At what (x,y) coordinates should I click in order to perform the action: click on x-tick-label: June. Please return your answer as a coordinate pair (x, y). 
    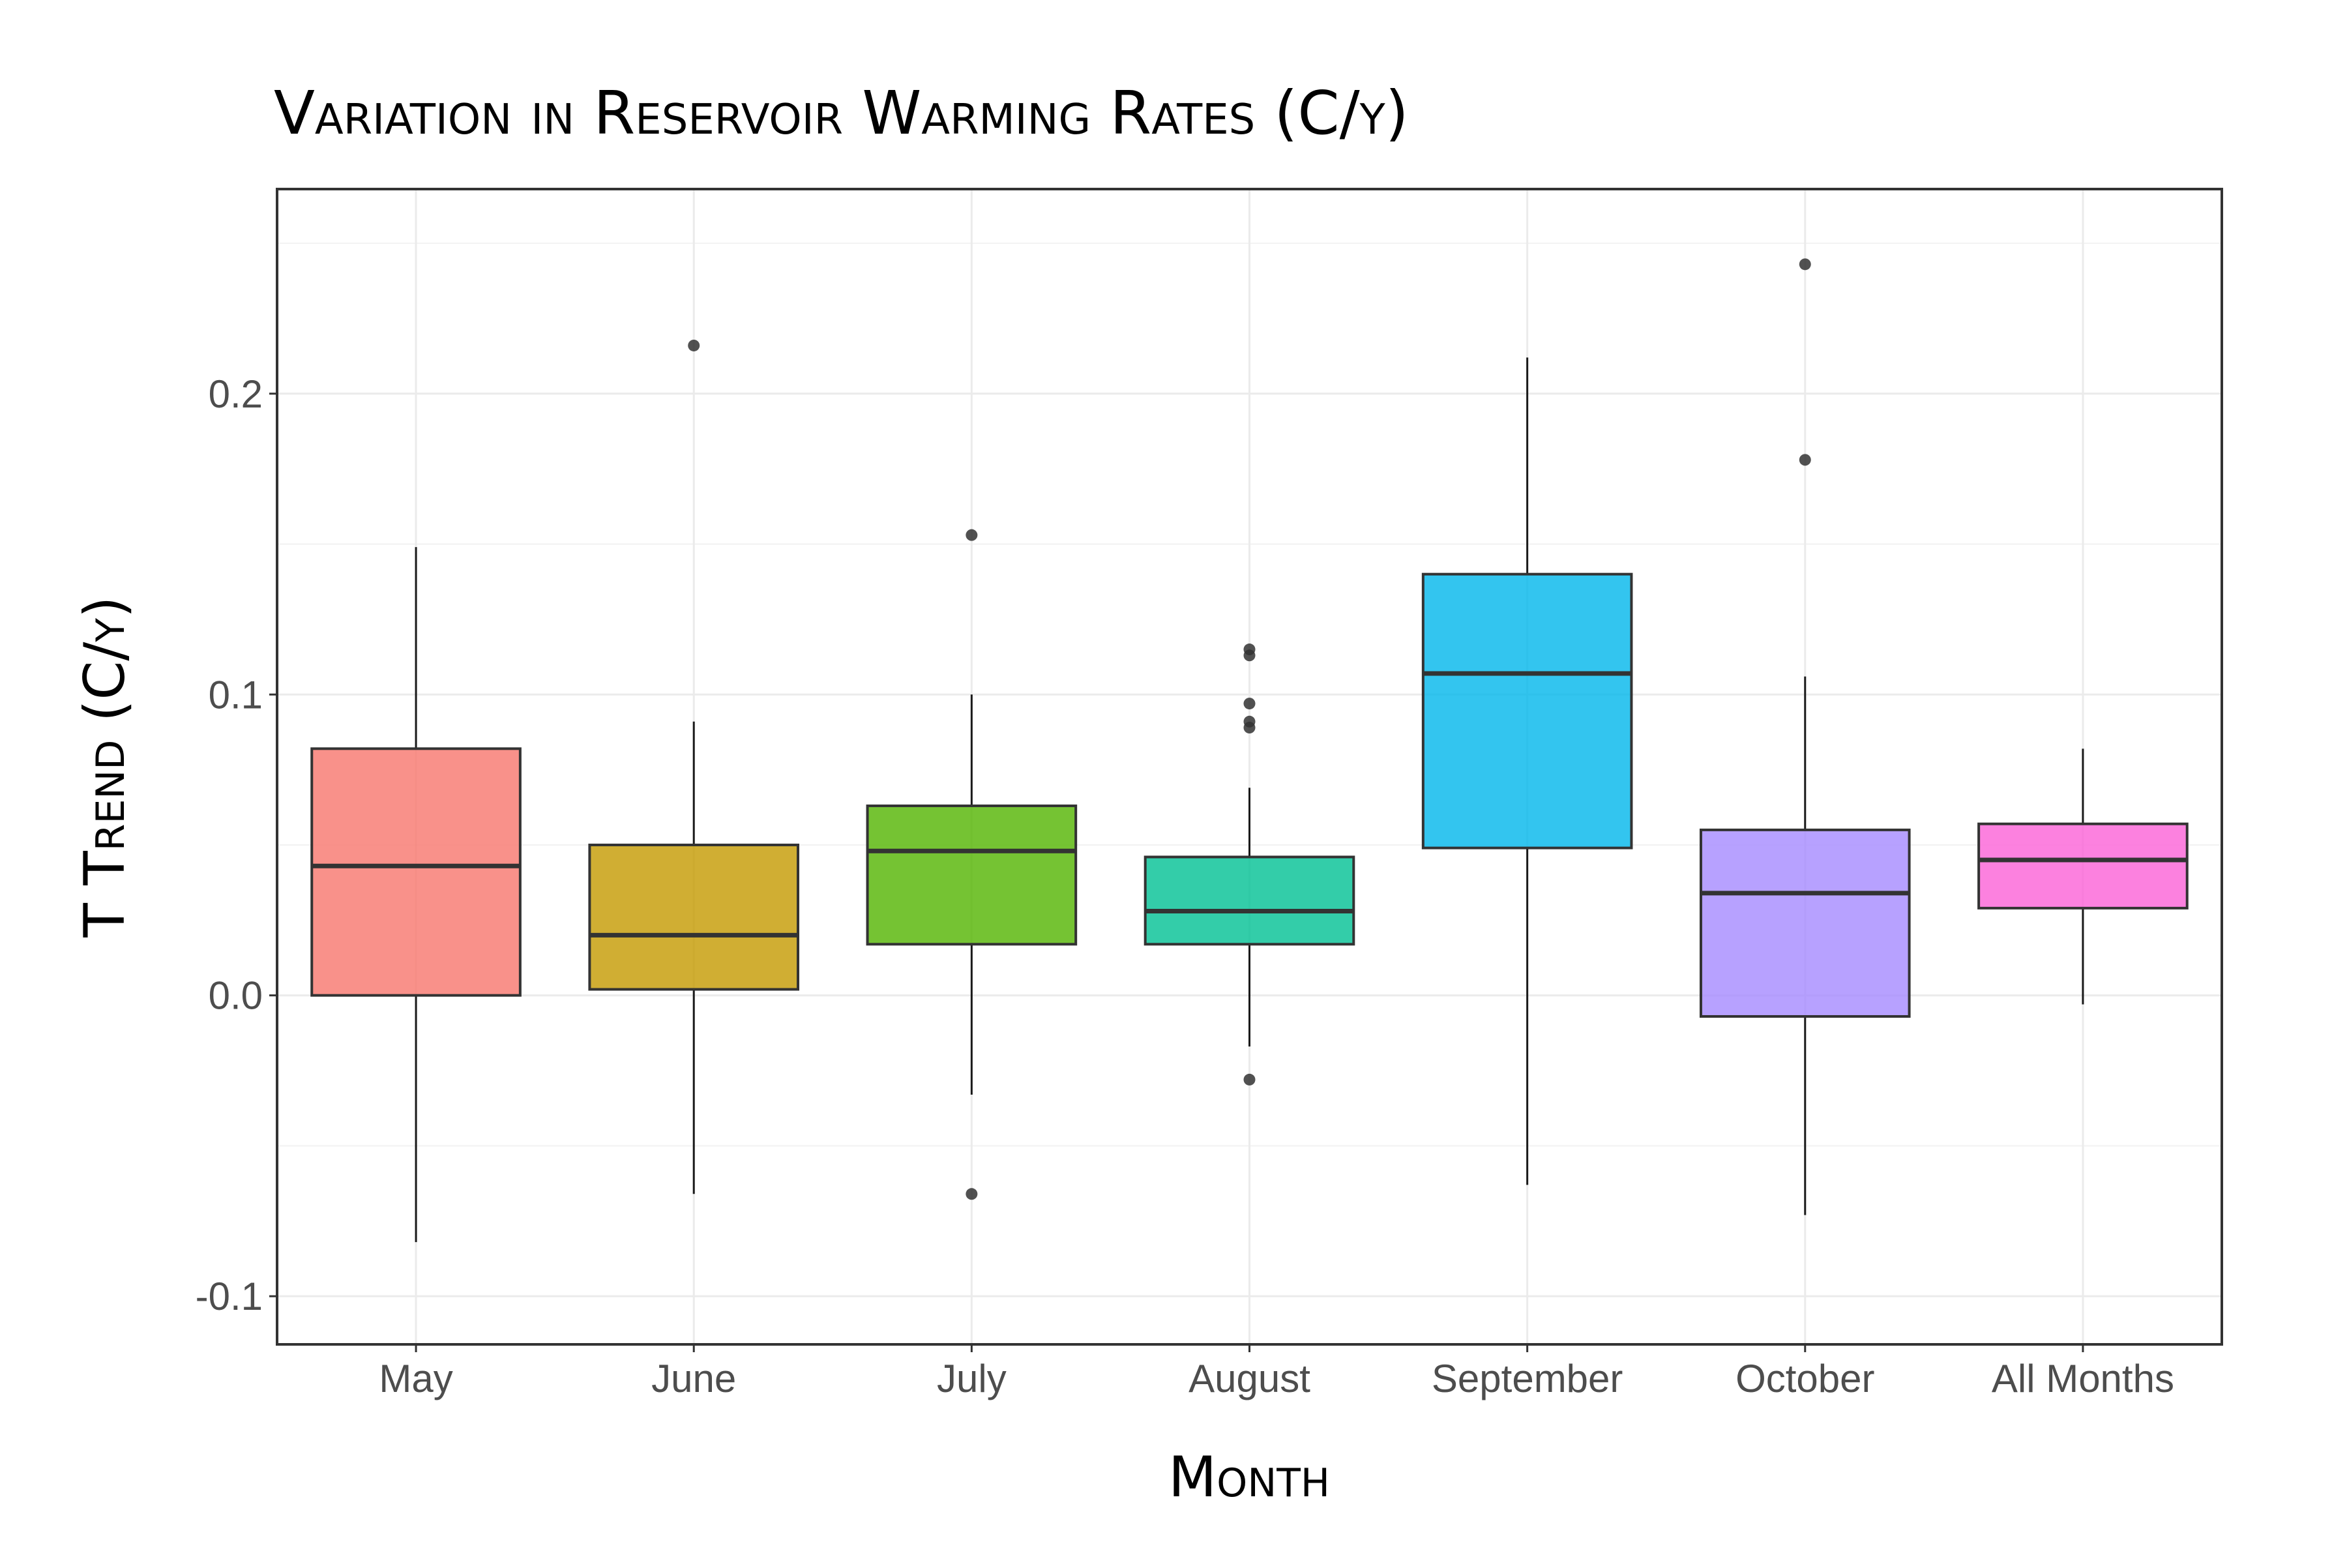
    Looking at the image, I should click on (693, 1378).